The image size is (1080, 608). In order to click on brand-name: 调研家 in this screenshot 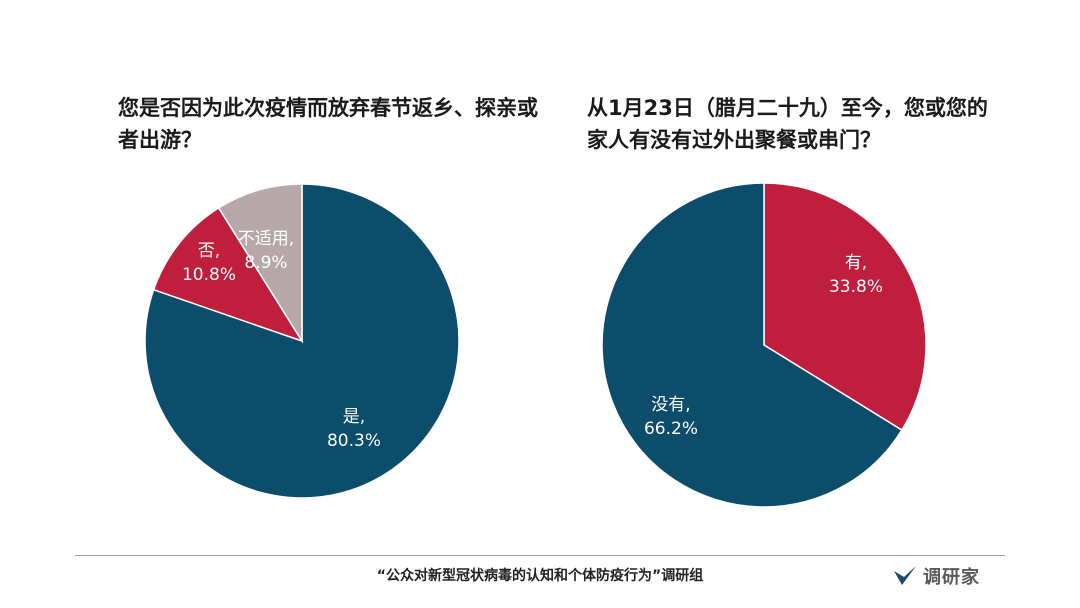, I will do `click(951, 577)`.